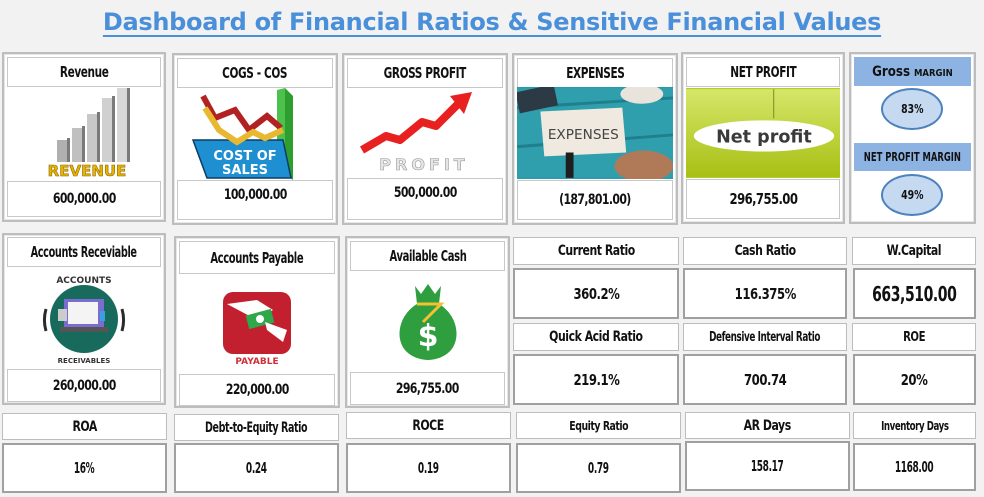 This screenshot has height=497, width=984. I want to click on current-ratio-value: 360.2%, so click(596, 293).